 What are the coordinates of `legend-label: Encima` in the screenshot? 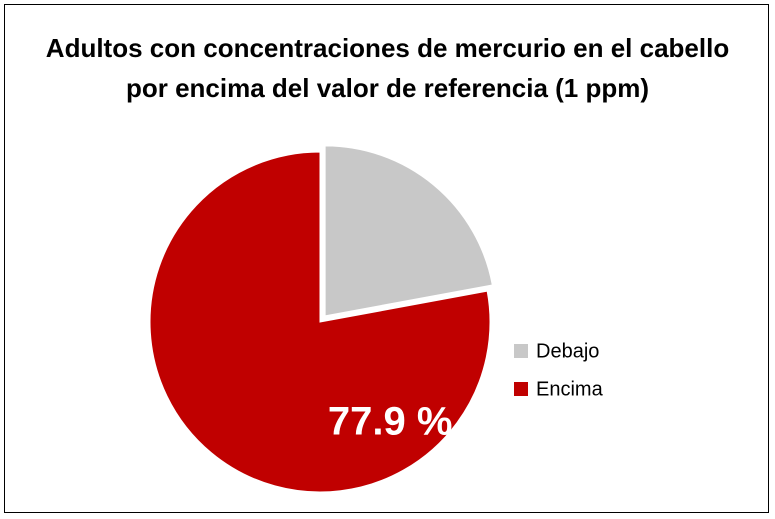 It's located at (570, 389).